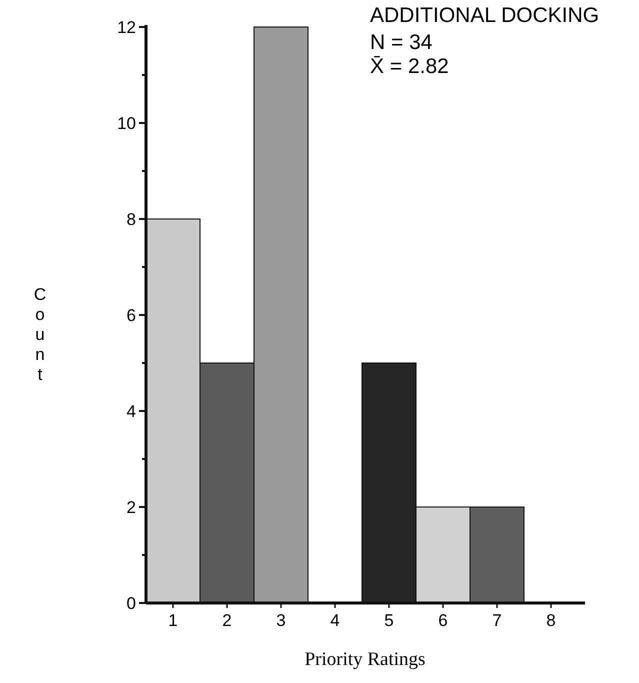 Image resolution: width=639 pixels, height=683 pixels. I want to click on y-tick-label: 6, so click(131, 315).